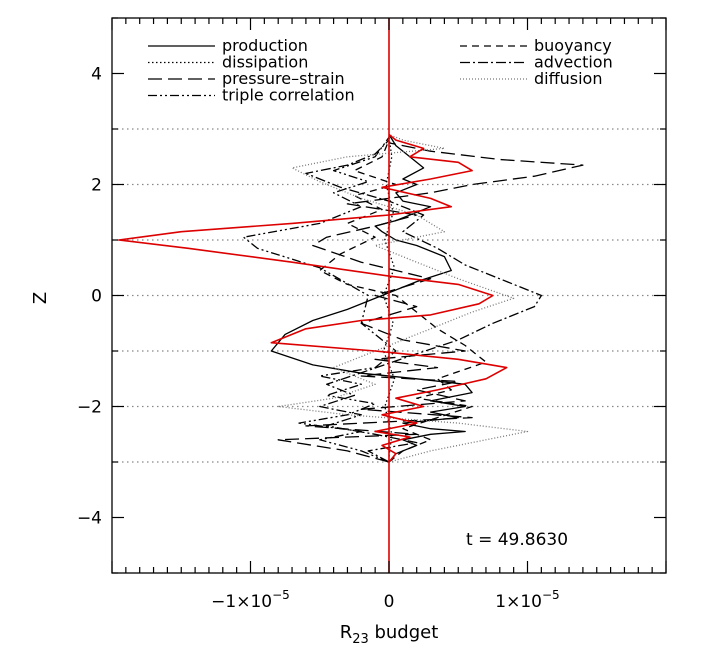  What do you see at coordinates (96, 75) in the screenshot?
I see `y-tick-label: 4` at bounding box center [96, 75].